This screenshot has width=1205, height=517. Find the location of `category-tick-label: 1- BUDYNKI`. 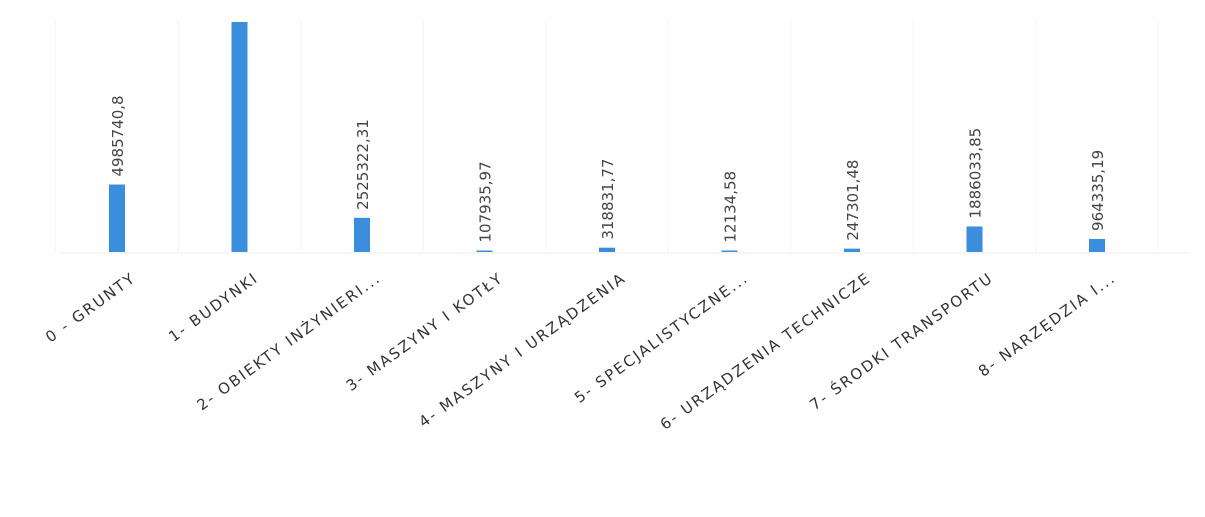

category-tick-label: 1- BUDYNKI is located at coordinates (213, 307).